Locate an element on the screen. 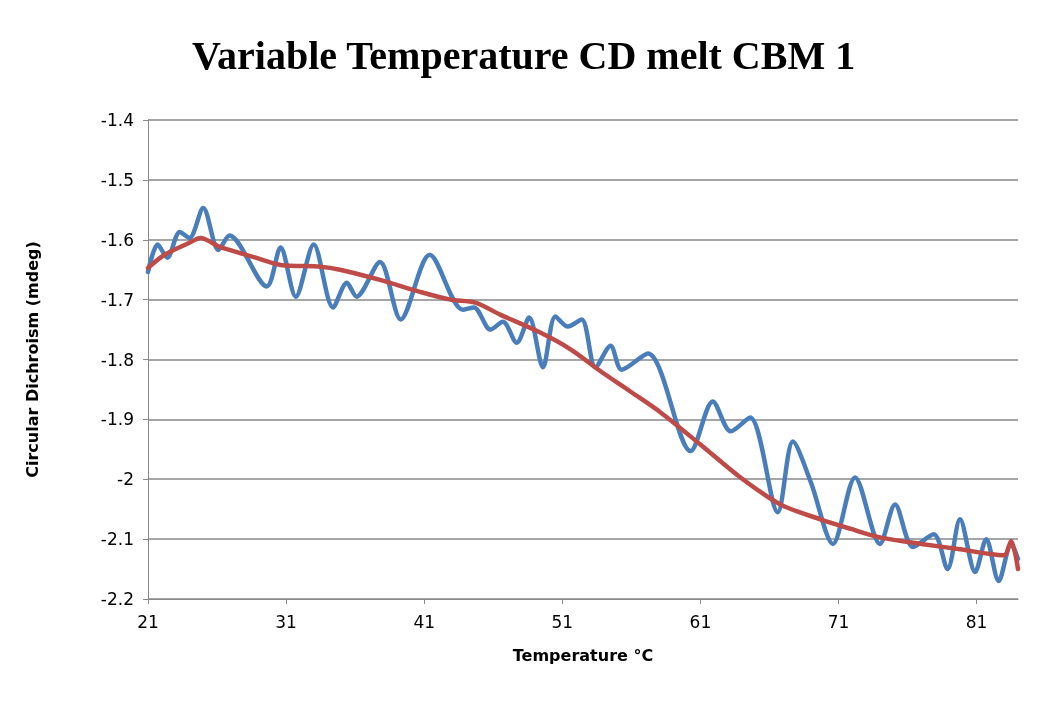 The width and height of the screenshot is (1047, 717). y-tick-label: -1.9 is located at coordinates (117, 419).